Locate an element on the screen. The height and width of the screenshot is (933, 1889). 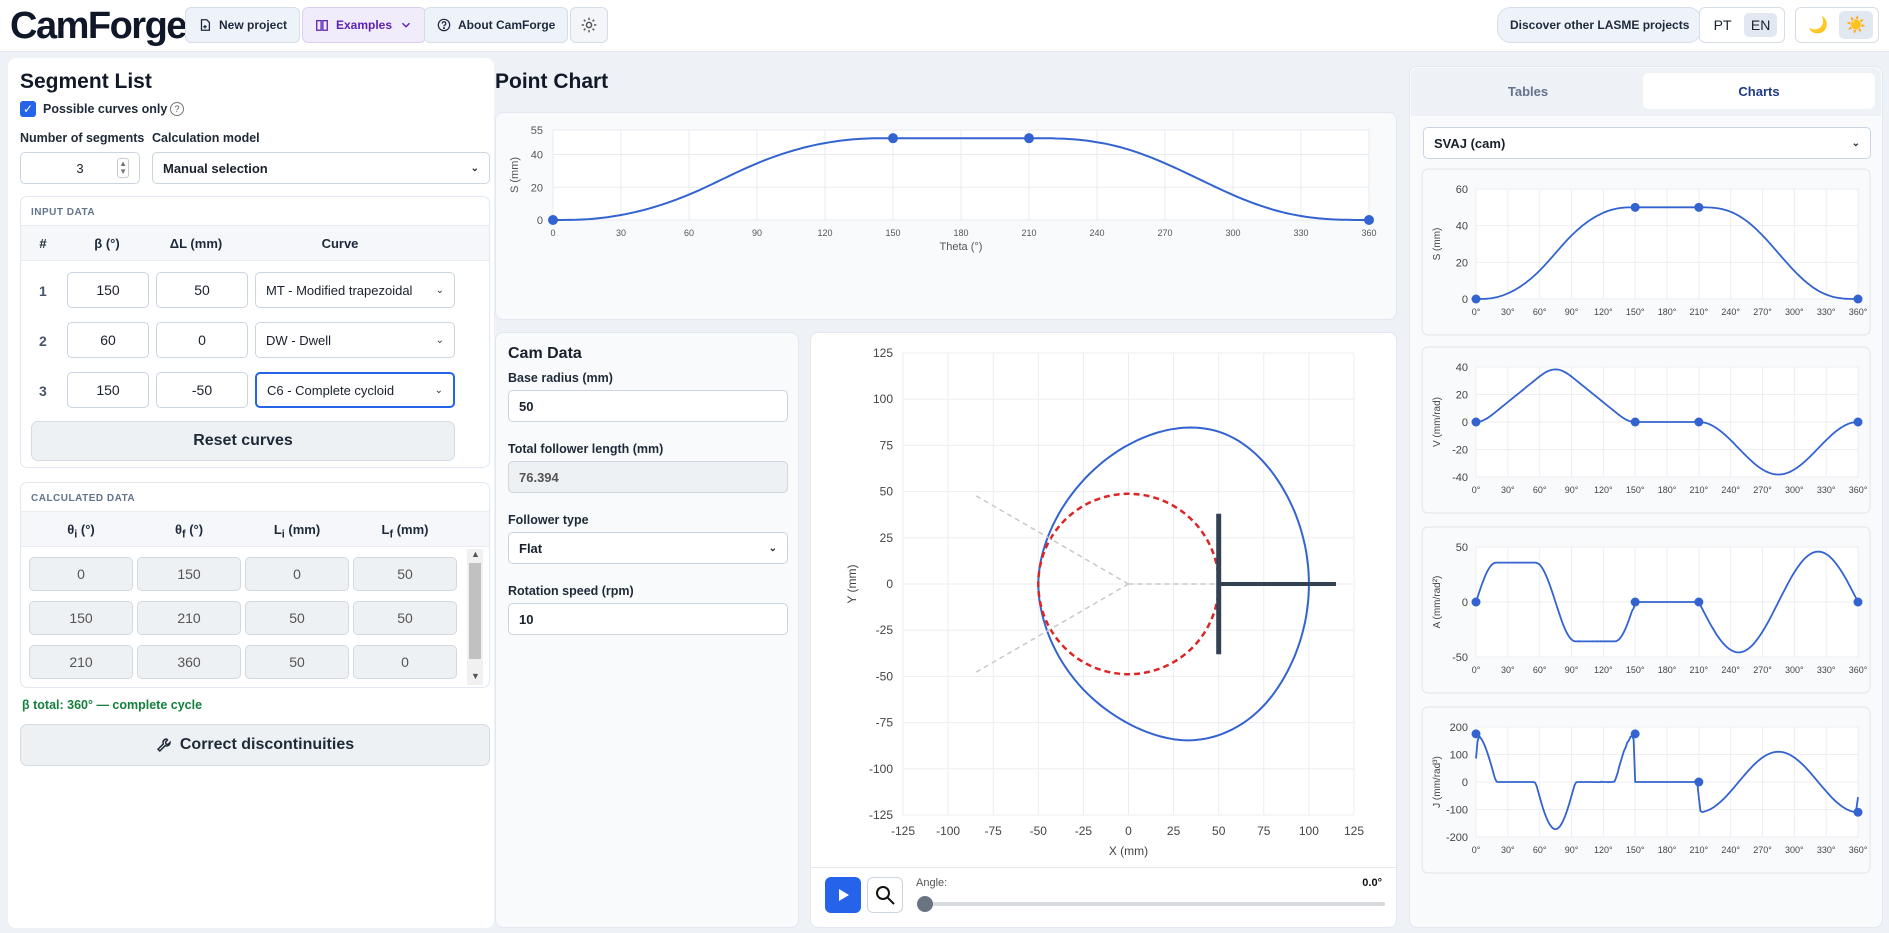
lang-pt-button: PT is located at coordinates (1722, 25).